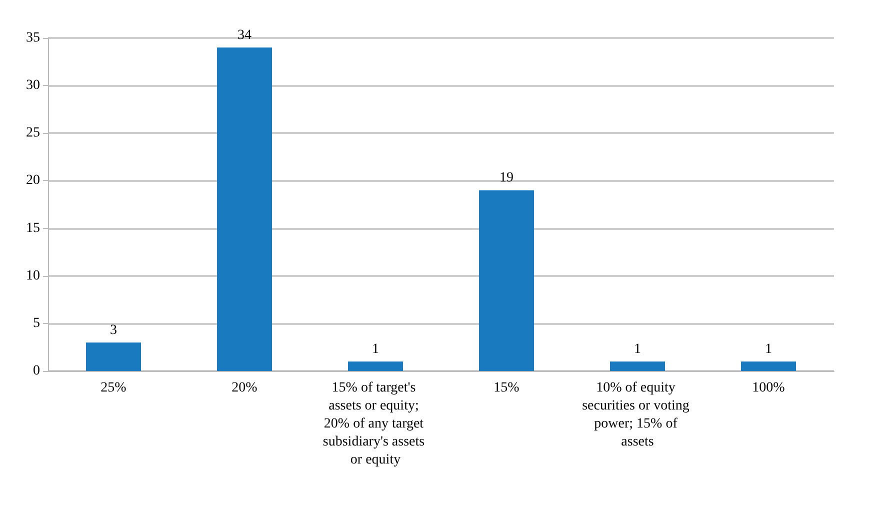 The height and width of the screenshot is (519, 882). I want to click on x-tick-label: 100%, so click(769, 388).